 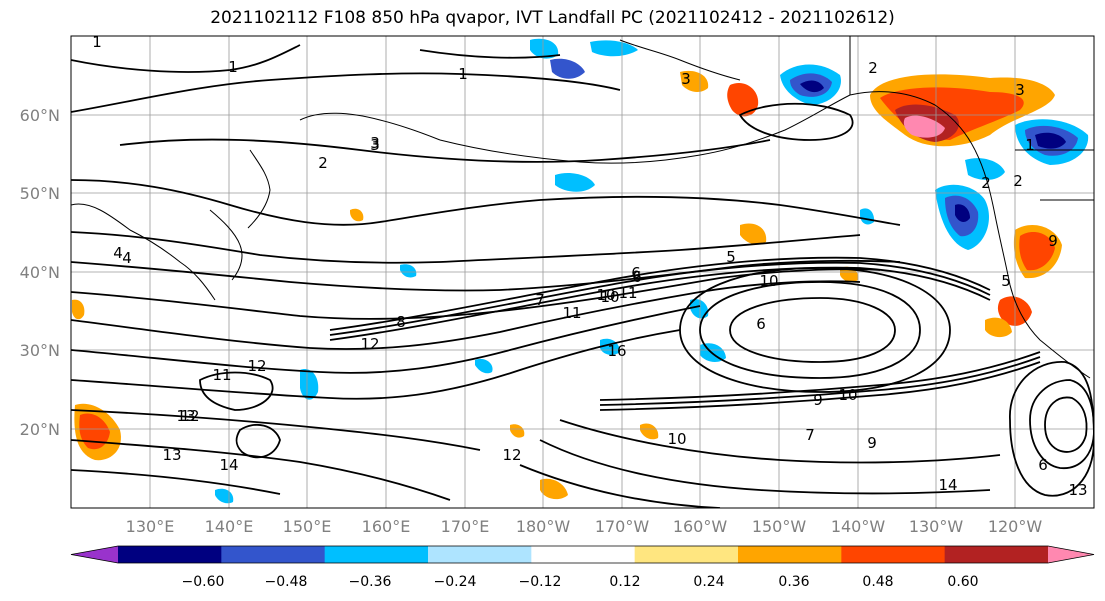 I want to click on colorbar-tick: −0.48, so click(x=286, y=582).